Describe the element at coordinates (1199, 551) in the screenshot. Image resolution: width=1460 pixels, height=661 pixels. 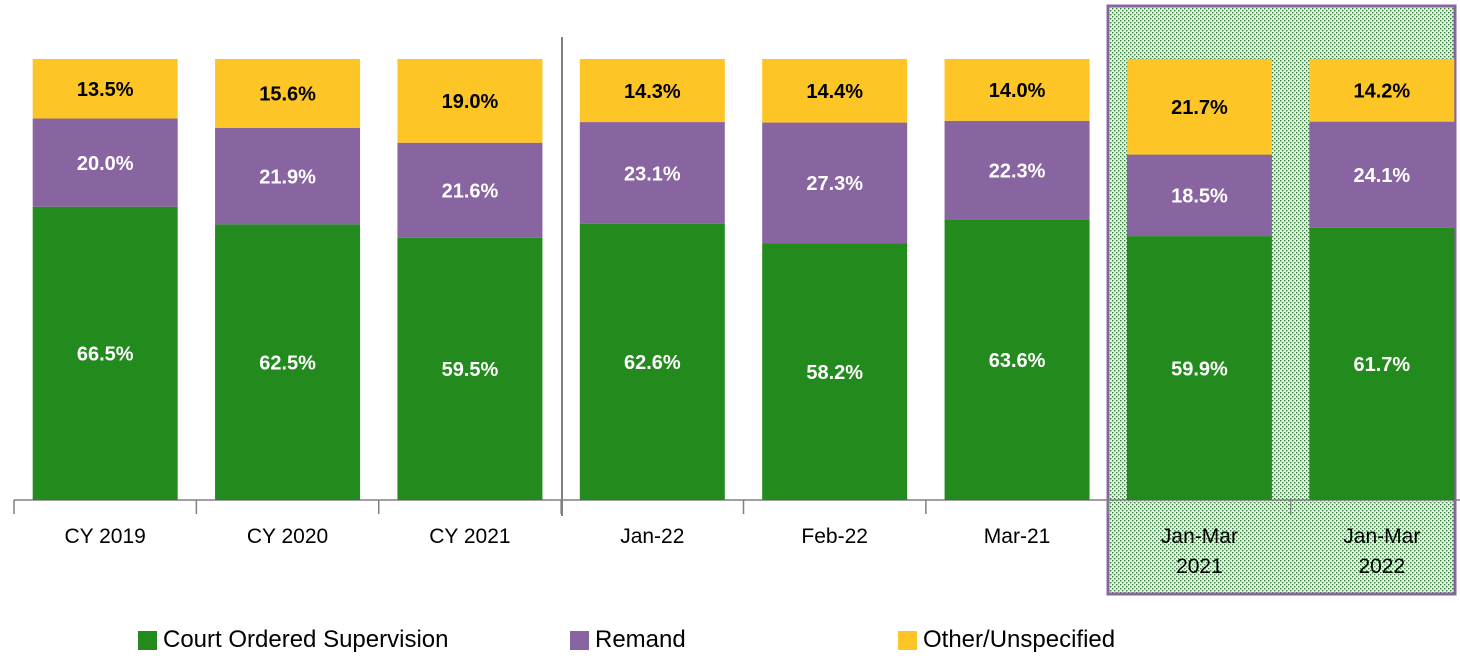
I see `x-tick-label: Jan-Mar 2021` at that location.